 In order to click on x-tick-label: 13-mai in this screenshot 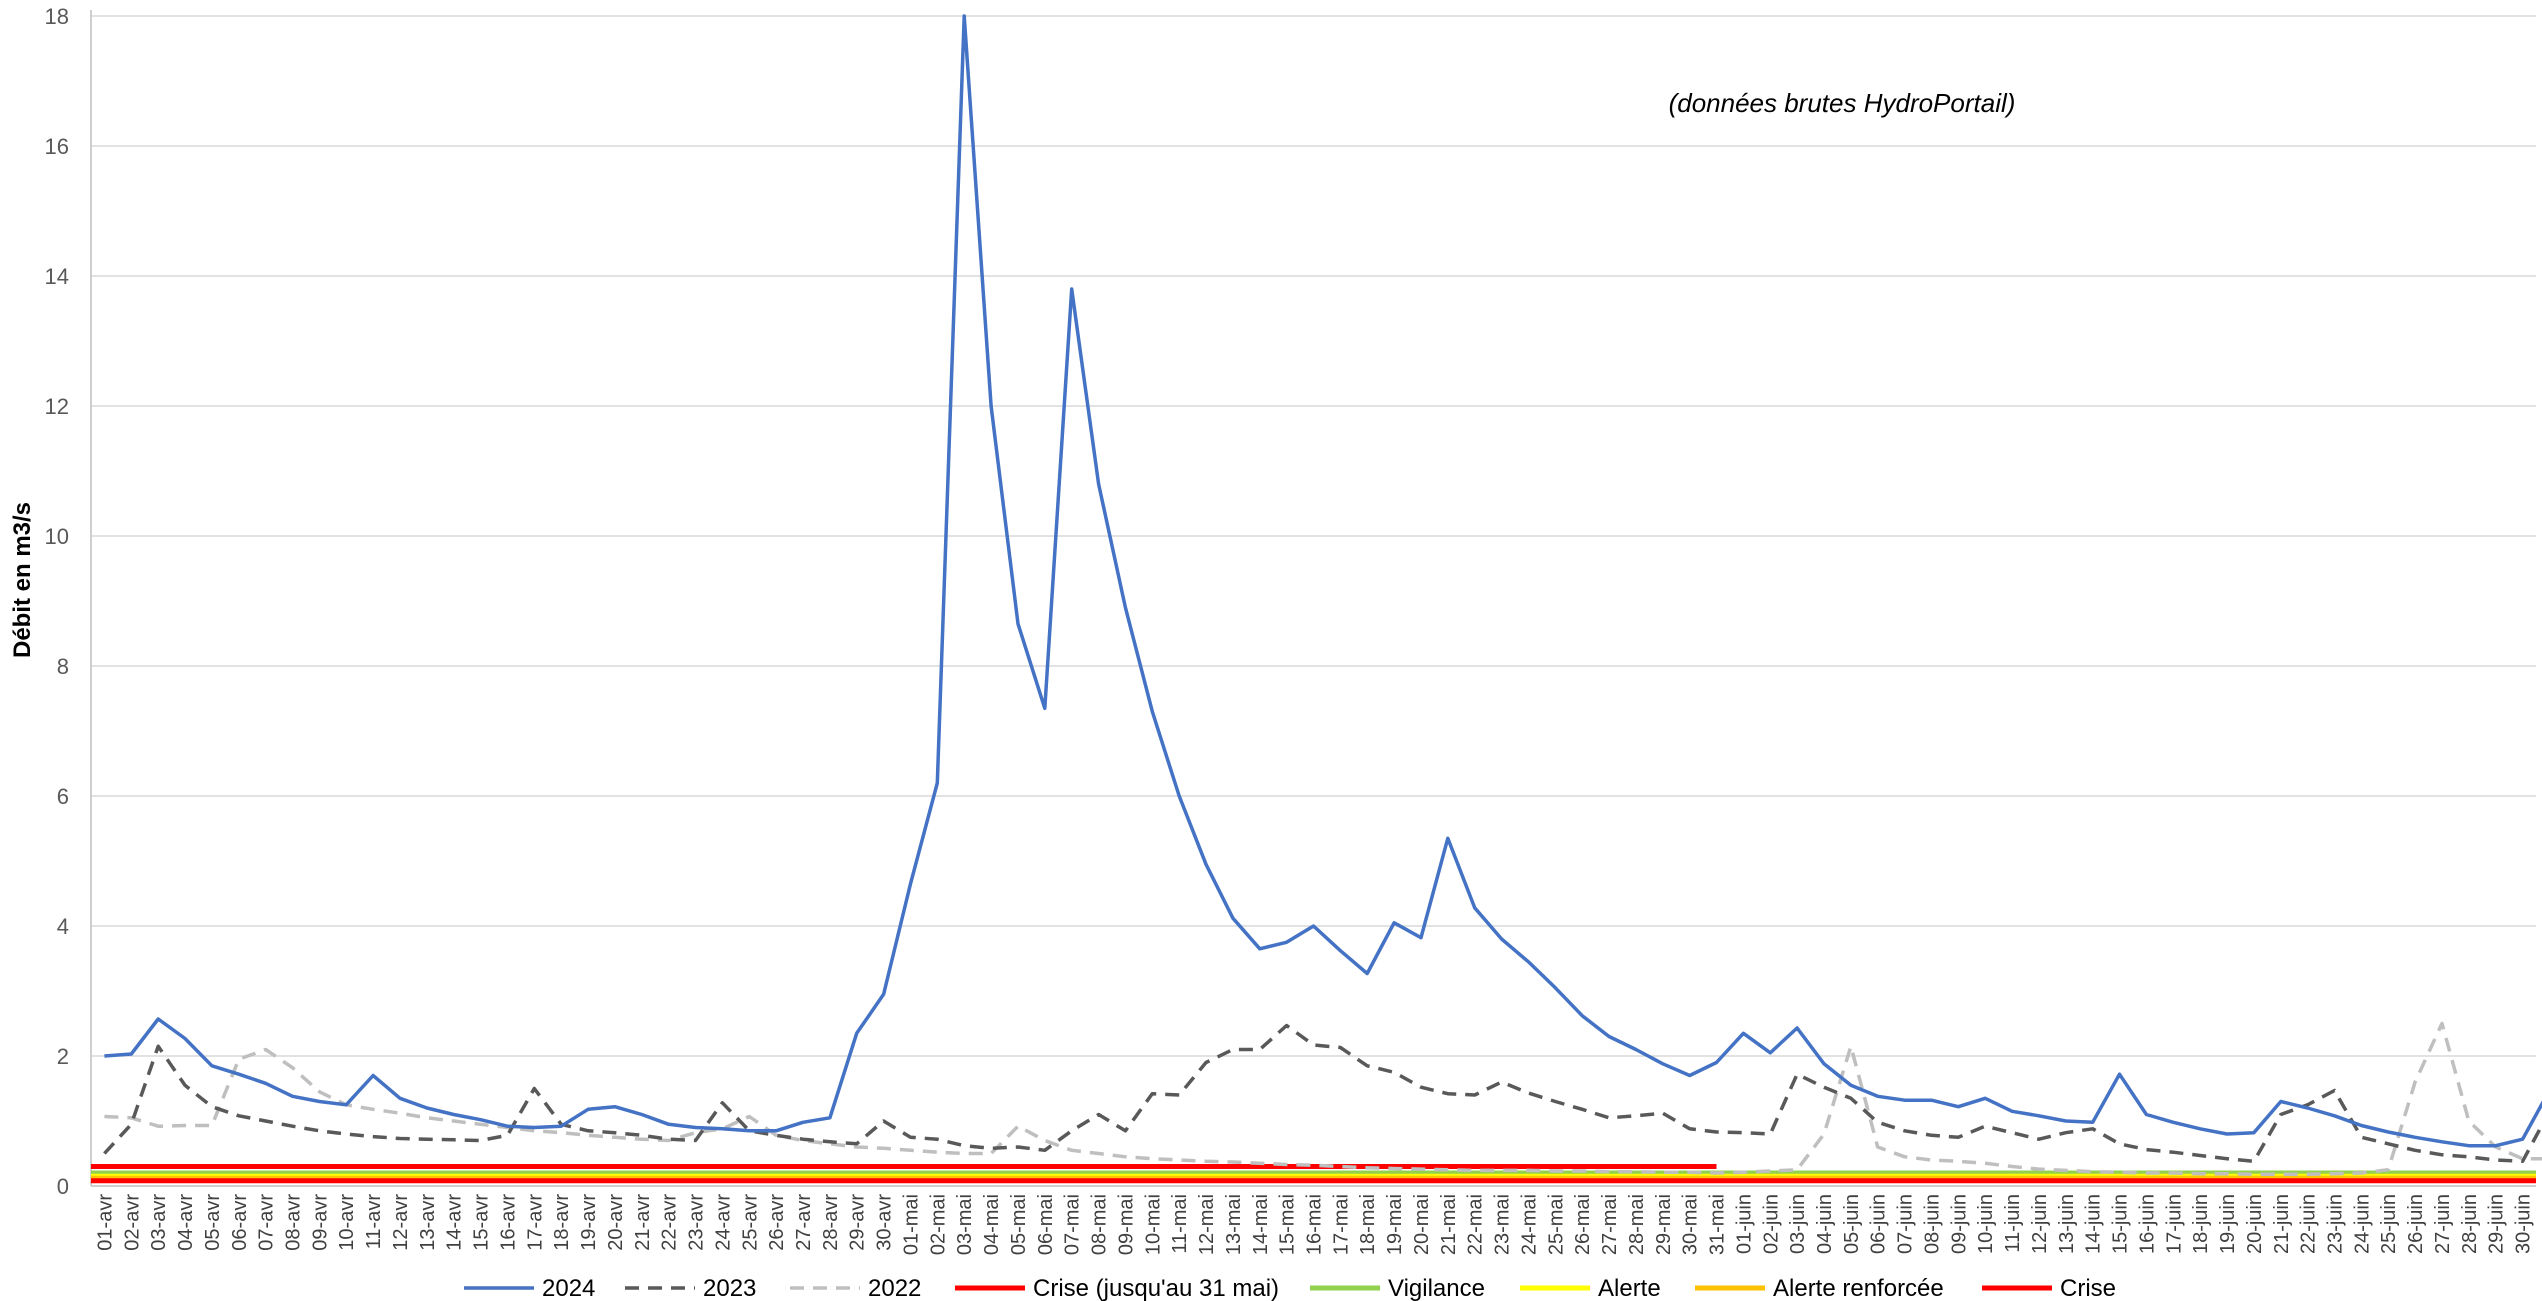, I will do `click(1234, 1224)`.